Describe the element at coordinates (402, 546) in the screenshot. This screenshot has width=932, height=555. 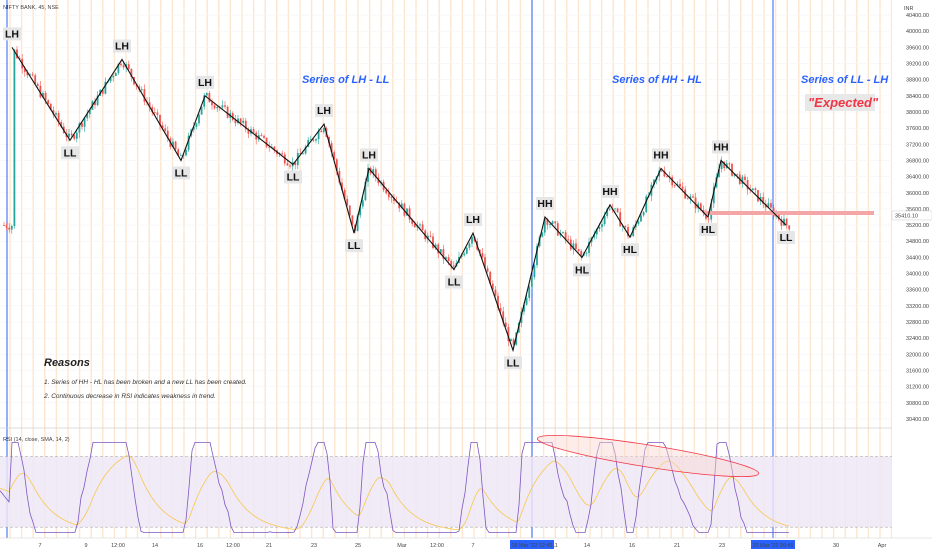
I see `time-tick-label: Mar` at that location.